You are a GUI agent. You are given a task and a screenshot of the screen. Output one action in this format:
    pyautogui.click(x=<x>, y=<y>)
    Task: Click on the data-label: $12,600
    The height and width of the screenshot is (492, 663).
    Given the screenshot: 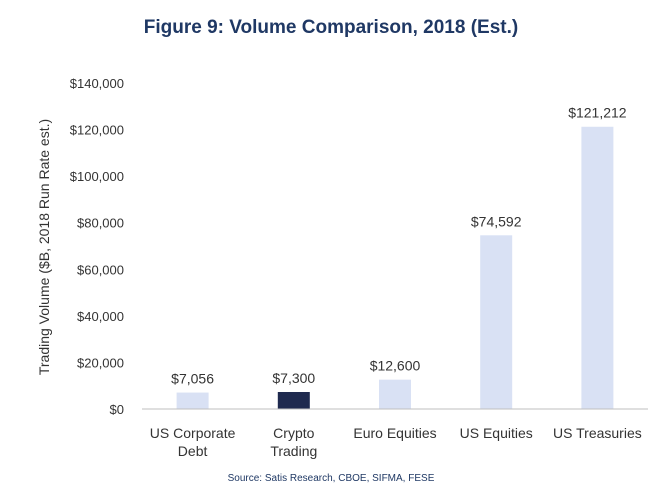 What is the action you would take?
    pyautogui.click(x=395, y=366)
    